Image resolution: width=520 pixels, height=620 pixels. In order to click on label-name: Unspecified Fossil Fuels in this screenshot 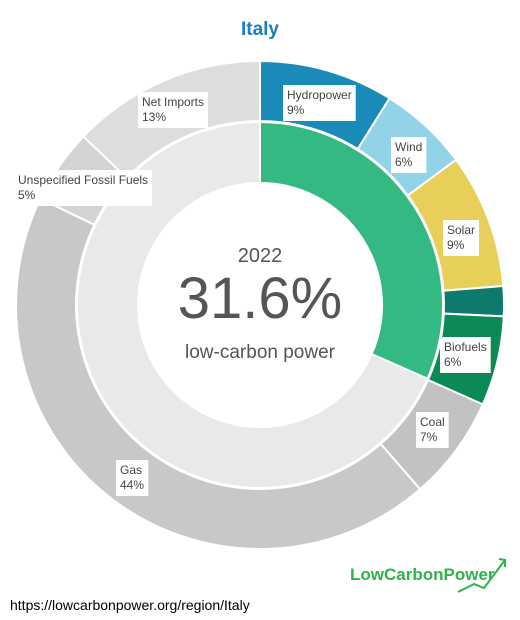, I will do `click(83, 180)`.